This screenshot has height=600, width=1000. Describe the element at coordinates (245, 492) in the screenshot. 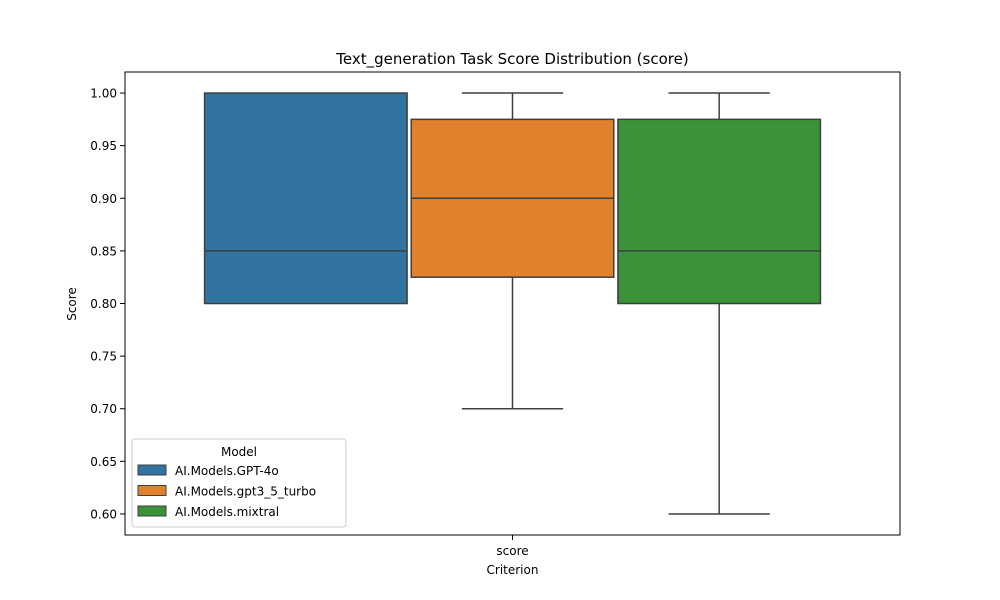

I see `legend-label: AI.Models.gpt3_5_turbo` at that location.